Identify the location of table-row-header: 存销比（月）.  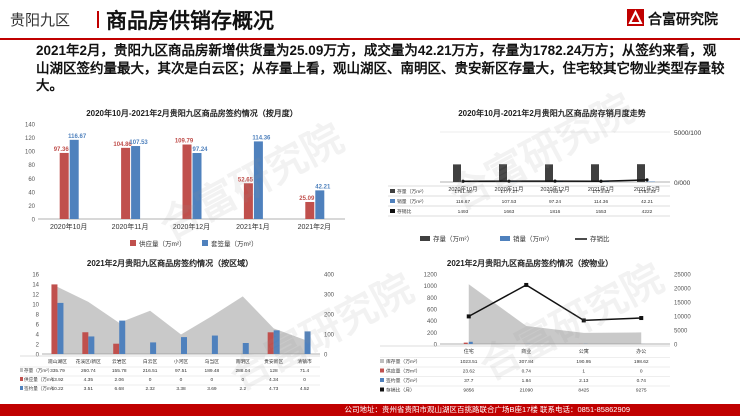
(400, 390).